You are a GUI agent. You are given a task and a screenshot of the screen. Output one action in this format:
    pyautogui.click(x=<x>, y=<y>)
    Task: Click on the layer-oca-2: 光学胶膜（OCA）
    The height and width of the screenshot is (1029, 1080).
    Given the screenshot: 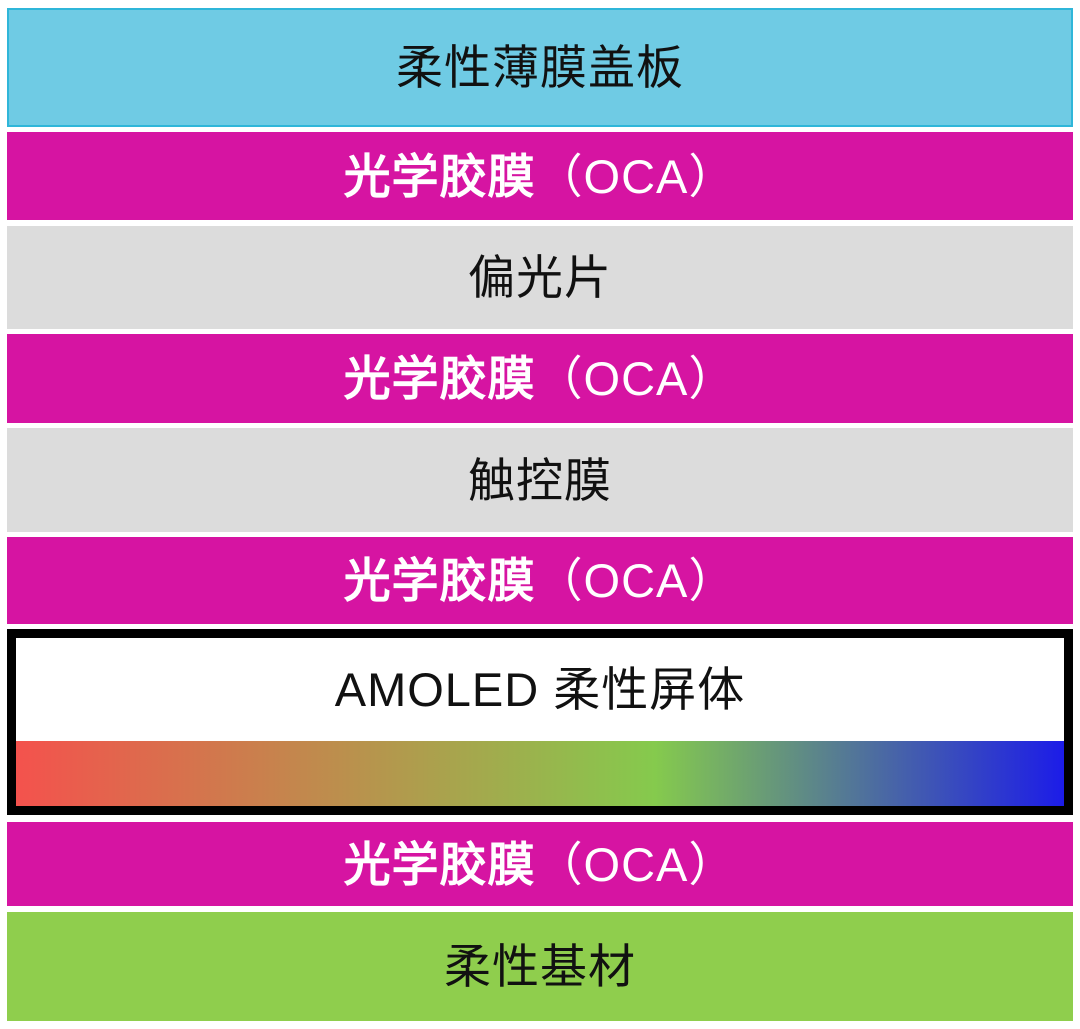 What is the action you would take?
    pyautogui.click(x=540, y=378)
    